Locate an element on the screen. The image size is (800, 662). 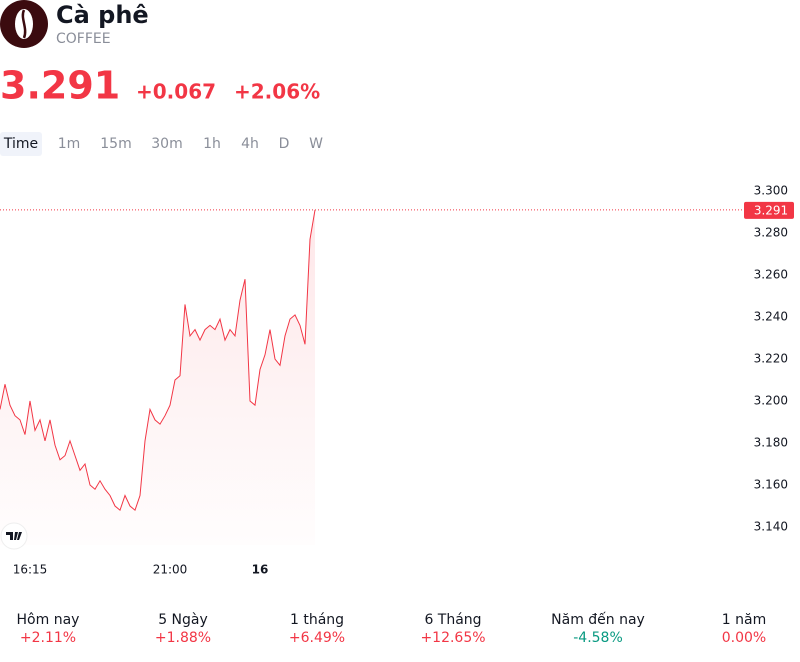
symbol: COFFEE is located at coordinates (83, 39).